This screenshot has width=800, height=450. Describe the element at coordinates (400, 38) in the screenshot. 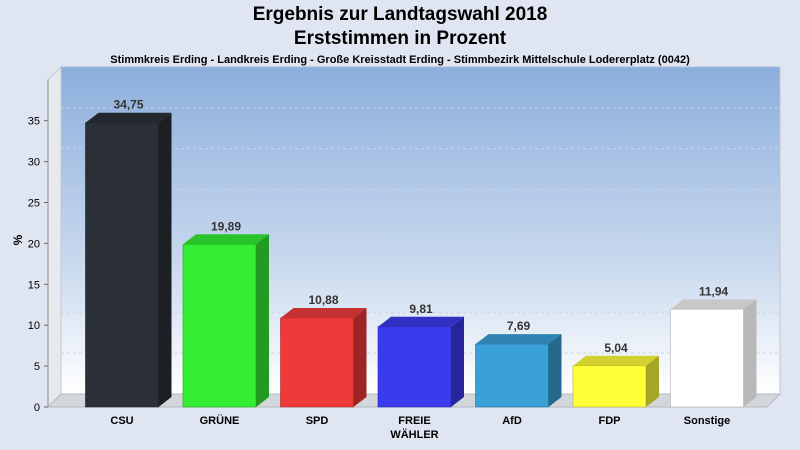

I see `chart-title-line2: Erststimmen in Prozent` at that location.